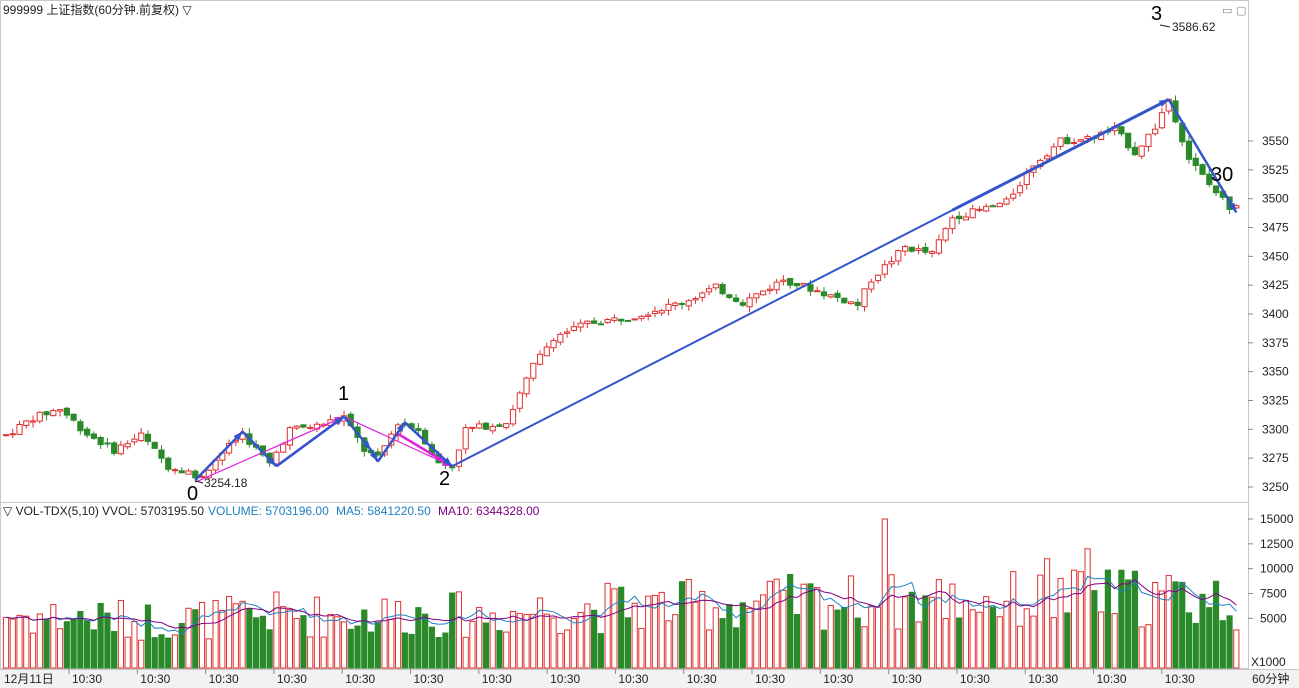 The image size is (1299, 688). I want to click on vol-indicator-name: ▽ VOL-TDX(5,10), so click(51, 511).